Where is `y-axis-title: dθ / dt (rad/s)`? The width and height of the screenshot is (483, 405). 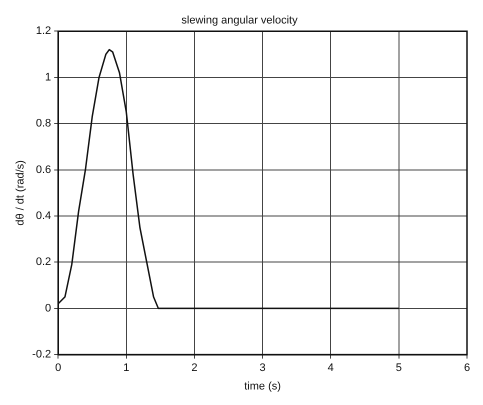
y-axis-title: dθ / dt (rad/s) is located at coordinates (20, 193).